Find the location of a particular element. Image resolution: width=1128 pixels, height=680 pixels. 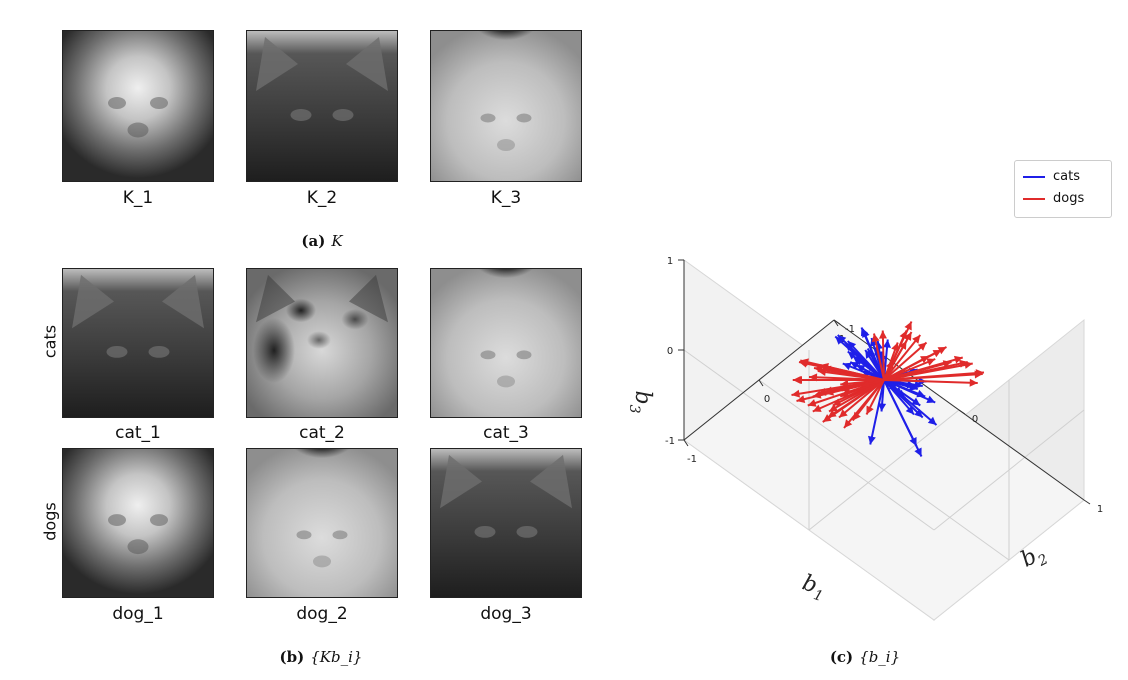

k1-label: K_1 is located at coordinates (138, 198).